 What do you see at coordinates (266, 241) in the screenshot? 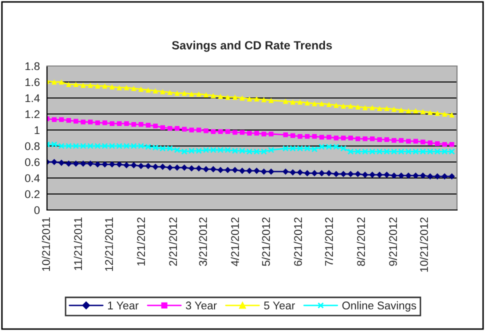
I see `x-tick-label: 5/21/2012` at bounding box center [266, 241].